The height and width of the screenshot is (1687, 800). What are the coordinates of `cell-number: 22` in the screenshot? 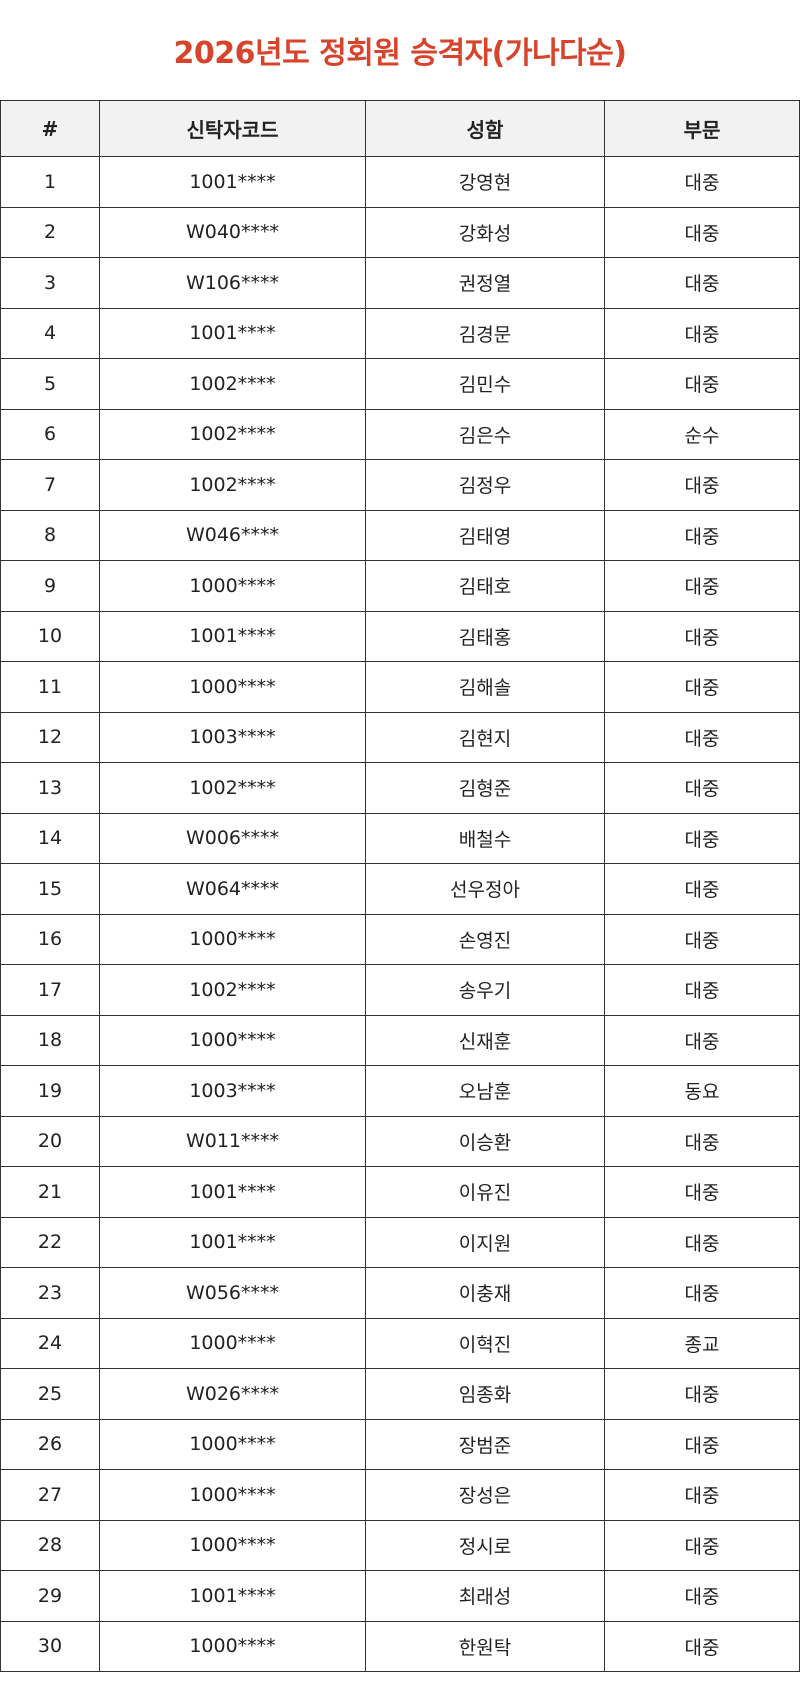 It's located at (50, 1242).